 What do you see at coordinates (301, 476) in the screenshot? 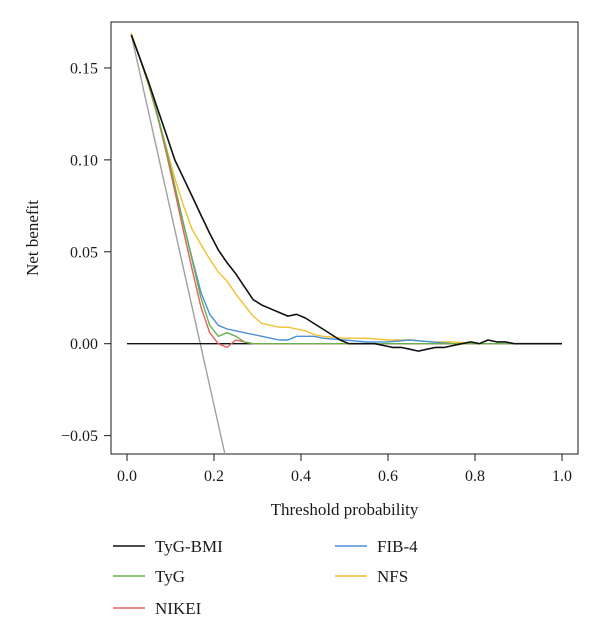
I see `x-tick-label: 0.4` at bounding box center [301, 476].